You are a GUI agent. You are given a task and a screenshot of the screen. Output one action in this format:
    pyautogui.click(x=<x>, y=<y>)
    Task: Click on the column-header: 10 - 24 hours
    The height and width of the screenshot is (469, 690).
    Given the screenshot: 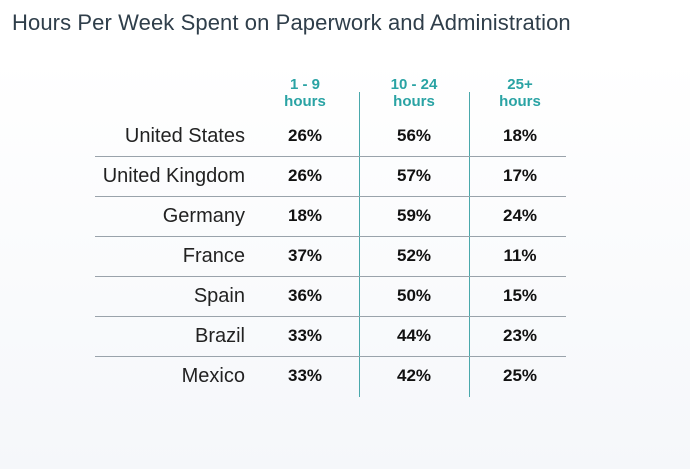 What is the action you would take?
    pyautogui.click(x=414, y=93)
    